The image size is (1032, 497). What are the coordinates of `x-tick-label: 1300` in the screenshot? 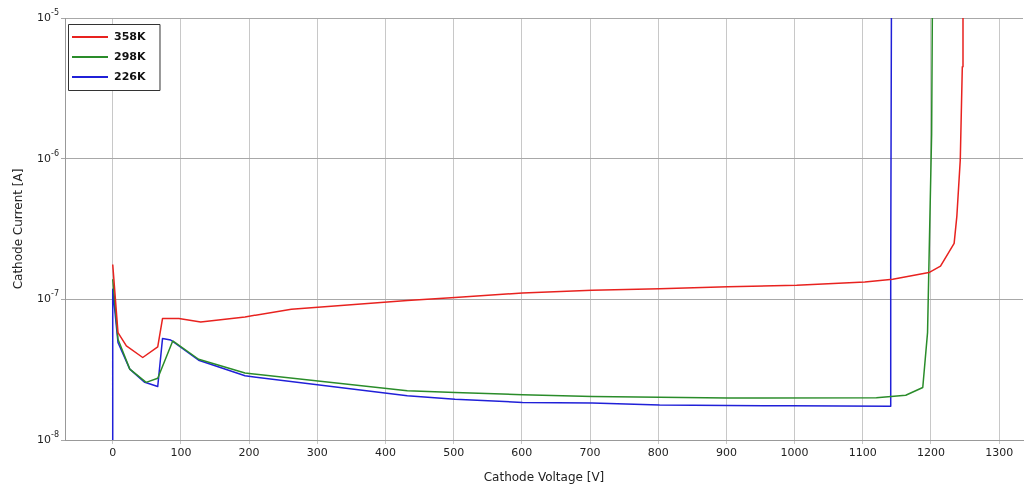 It's located at (999, 453).